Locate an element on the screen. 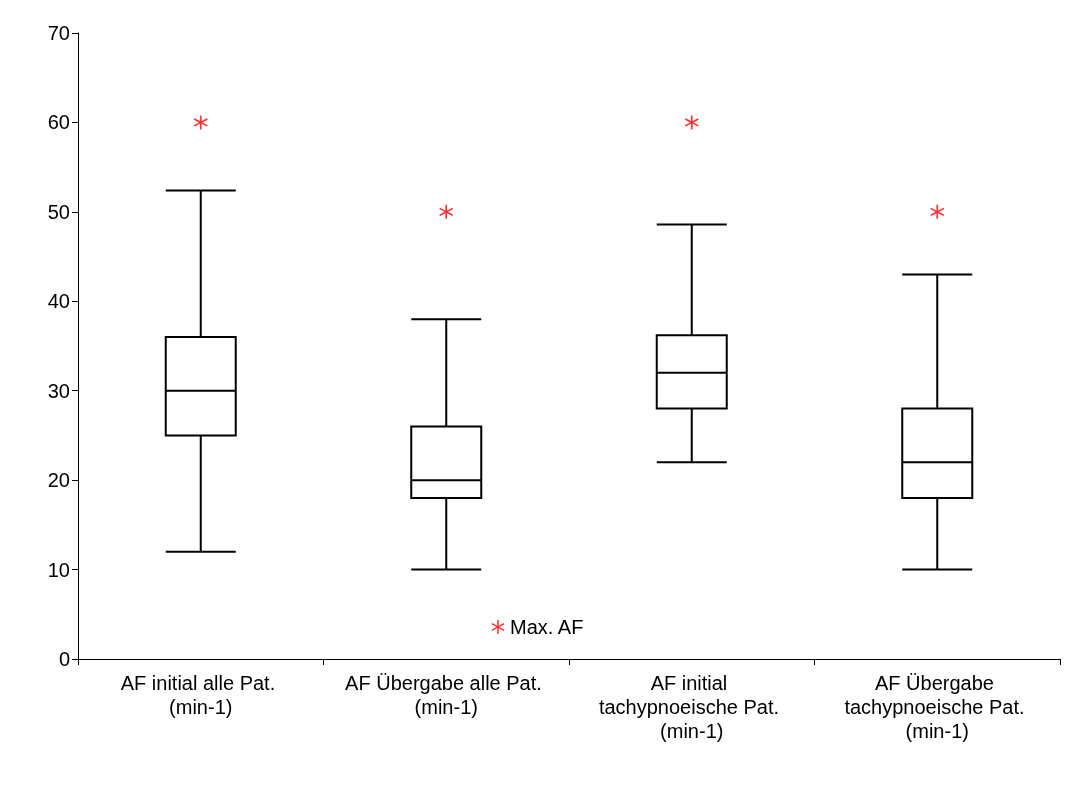  y-tick-label: 10 is located at coordinates (58, 569).